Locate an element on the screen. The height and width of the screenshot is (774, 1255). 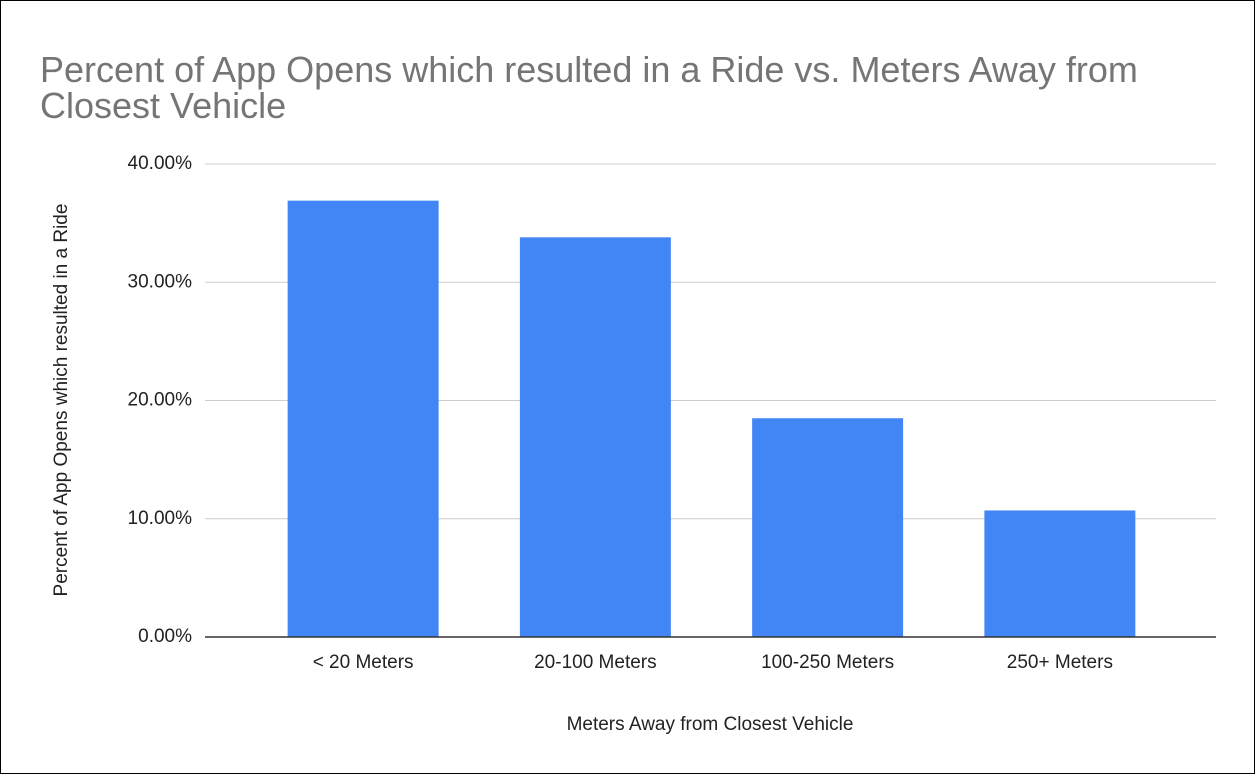
x-tick-label: < 20 Meters is located at coordinates (363, 662).